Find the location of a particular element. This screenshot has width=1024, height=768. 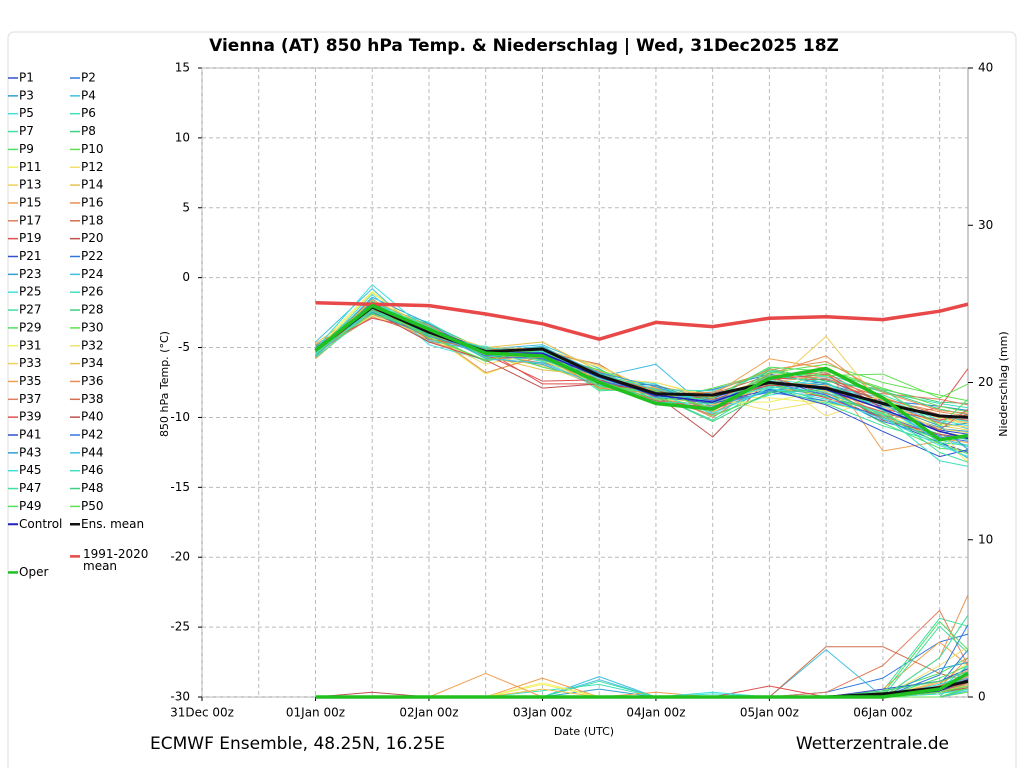

legend-label: P33 is located at coordinates (30, 363).